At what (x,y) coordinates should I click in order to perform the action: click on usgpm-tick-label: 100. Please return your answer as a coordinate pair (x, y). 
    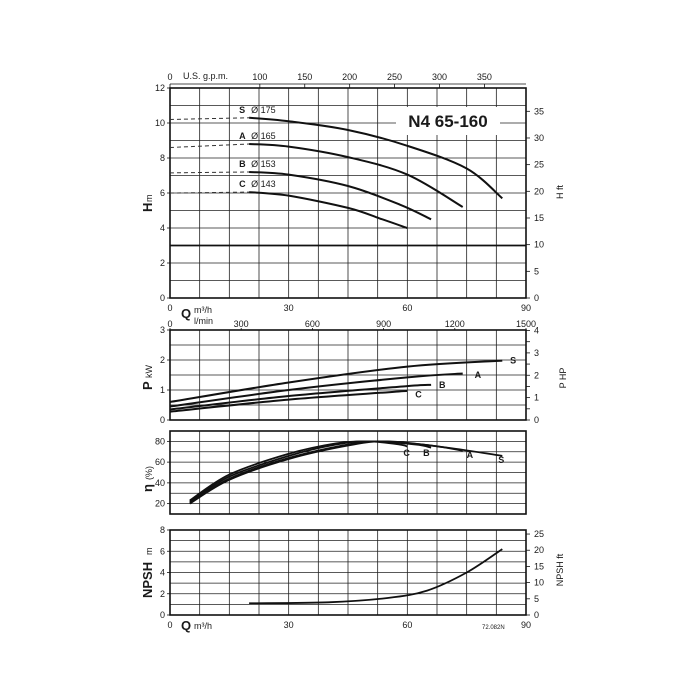
    Looking at the image, I should click on (259, 77).